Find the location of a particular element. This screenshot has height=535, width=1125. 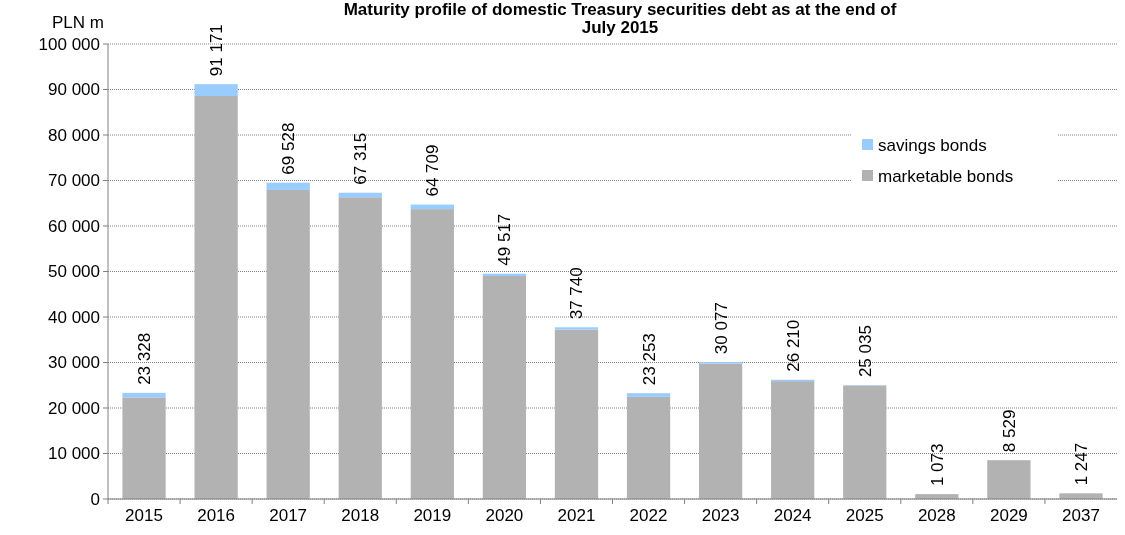

legend-label: savings bonds is located at coordinates (932, 145).